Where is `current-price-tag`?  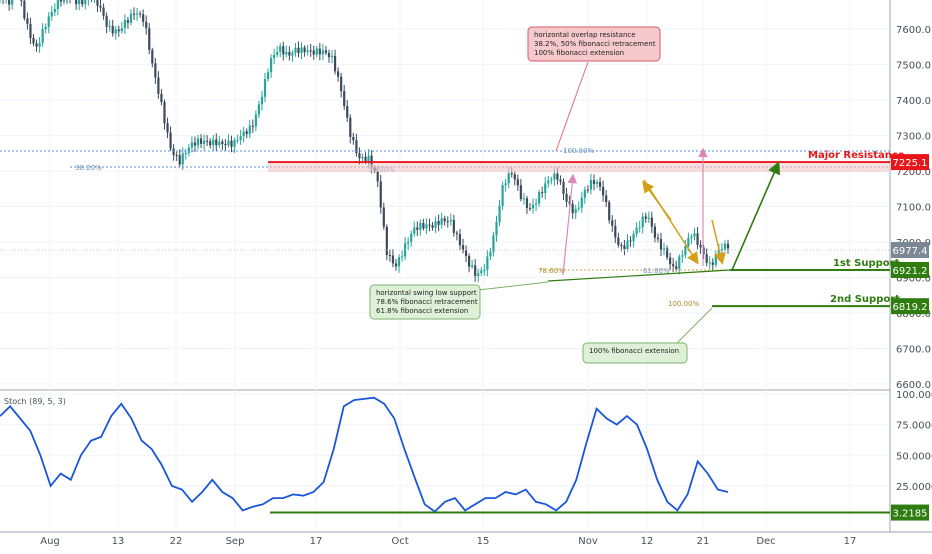 current-price-tag is located at coordinates (910, 250).